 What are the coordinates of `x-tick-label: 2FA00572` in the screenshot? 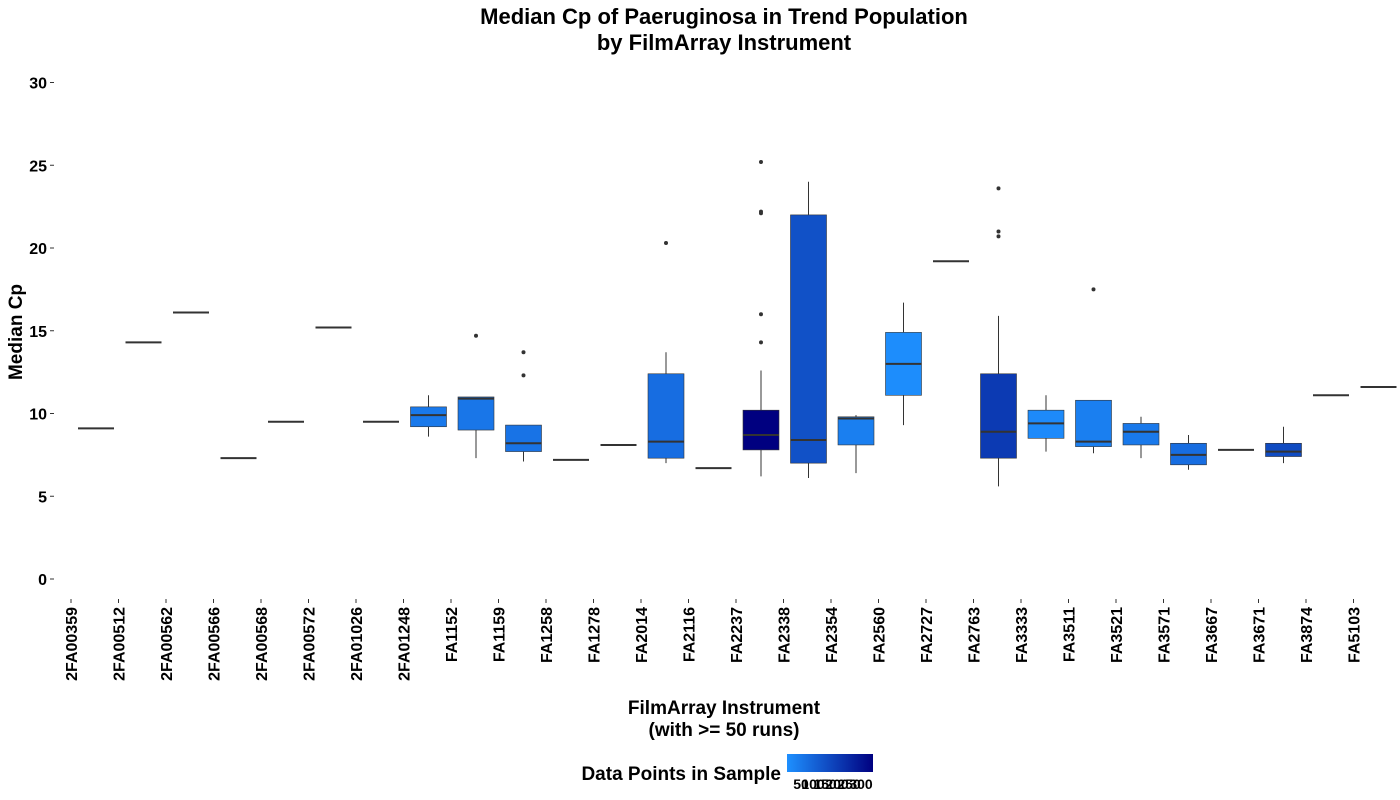 It's located at (310, 644).